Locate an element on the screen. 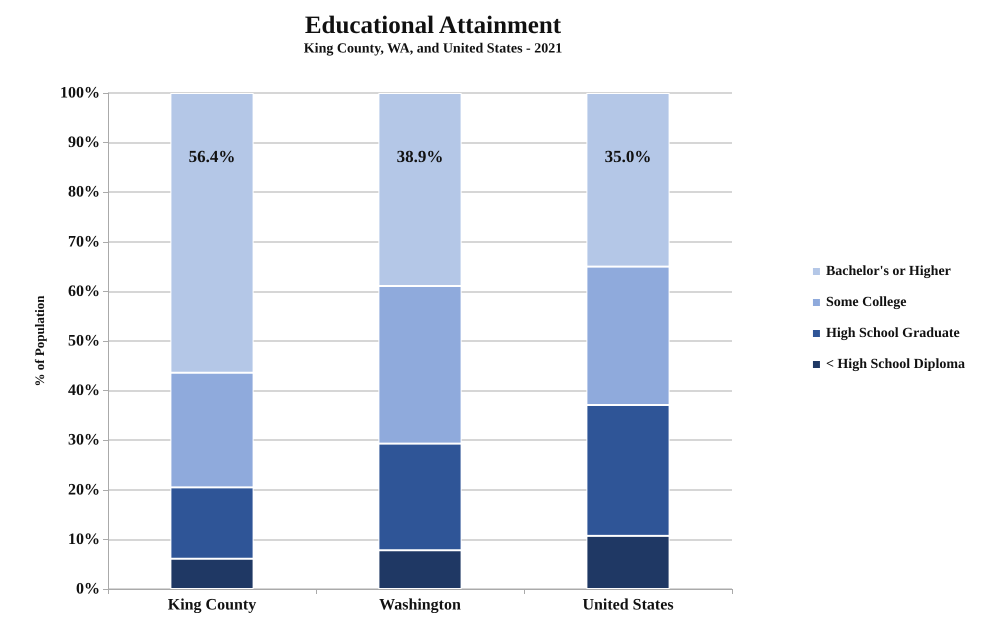  data-label: 56.4% is located at coordinates (212, 156).